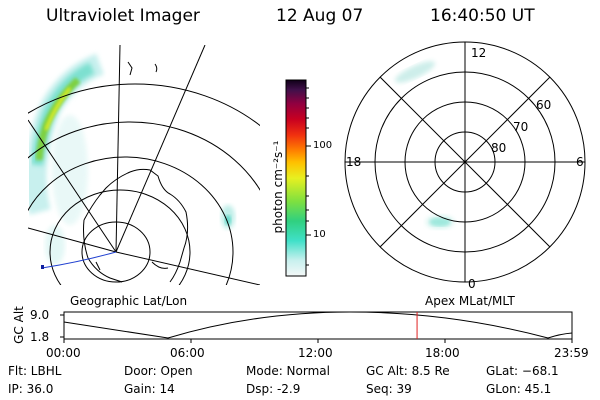 The height and width of the screenshot is (400, 600). What do you see at coordinates (278, 187) in the screenshot?
I see `colorbar-unit-label: photon cm⁻²s⁻¹` at bounding box center [278, 187].